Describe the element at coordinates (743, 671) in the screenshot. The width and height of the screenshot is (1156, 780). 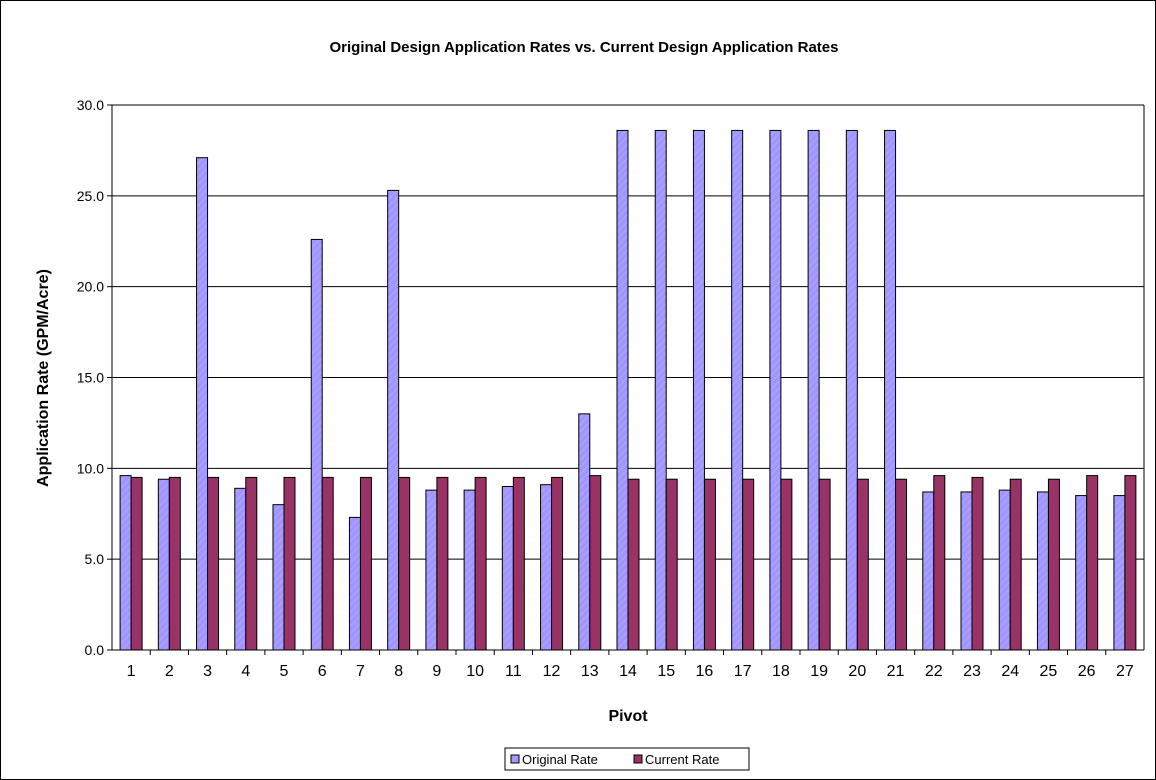
I see `x-tick-label: 17` at that location.